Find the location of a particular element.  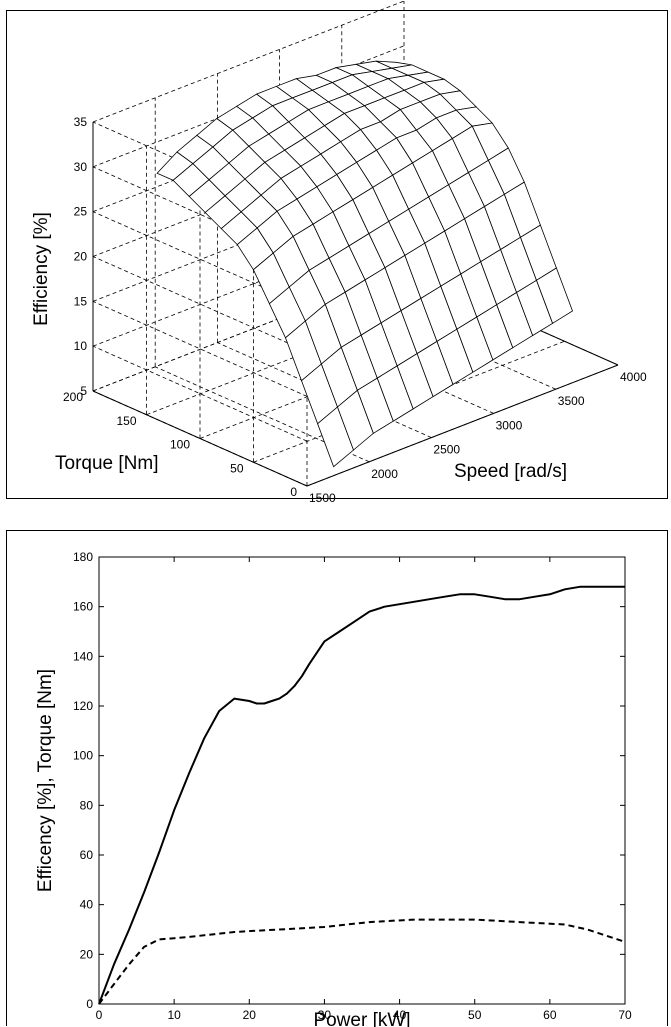

surface-patch is located at coordinates (554, 295).